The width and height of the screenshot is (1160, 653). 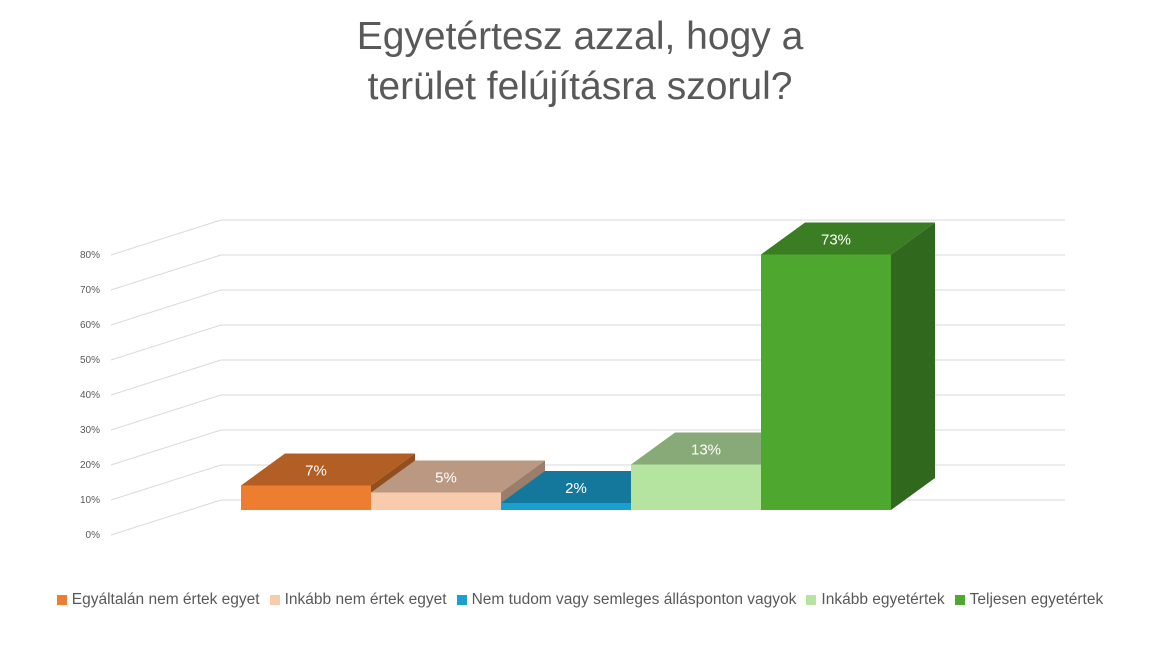 What do you see at coordinates (90, 500) in the screenshot?
I see `y-tick-label: 10%` at bounding box center [90, 500].